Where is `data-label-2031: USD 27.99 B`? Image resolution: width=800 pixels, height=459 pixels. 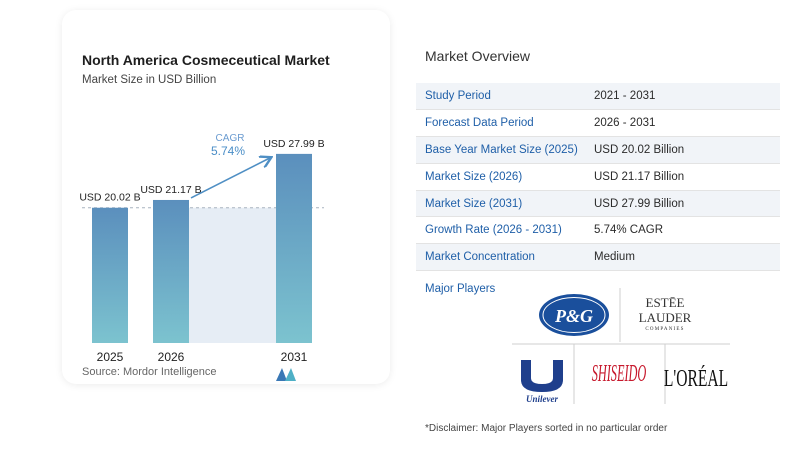
data-label-2031: USD 27.99 B is located at coordinates (293, 144).